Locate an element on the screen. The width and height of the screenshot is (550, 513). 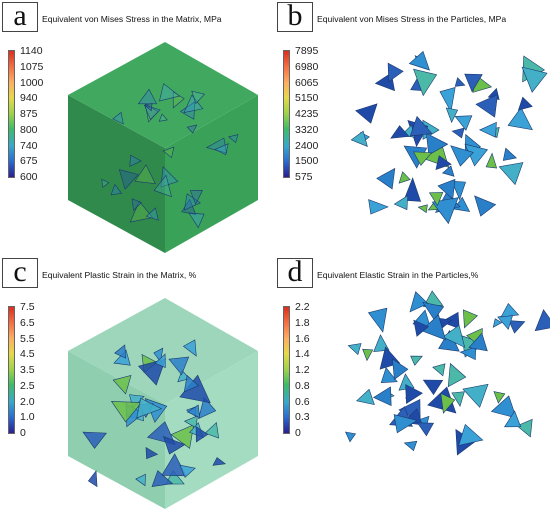
scale-tick: 2.5 is located at coordinates (27, 385).